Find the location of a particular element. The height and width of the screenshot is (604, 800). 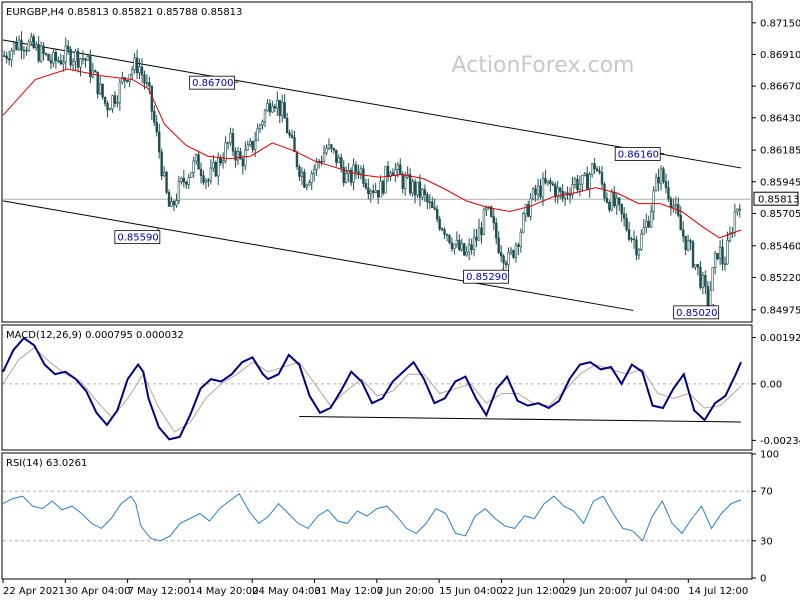

time-tick-label: 24 May 04:00 is located at coordinates (286, 591).